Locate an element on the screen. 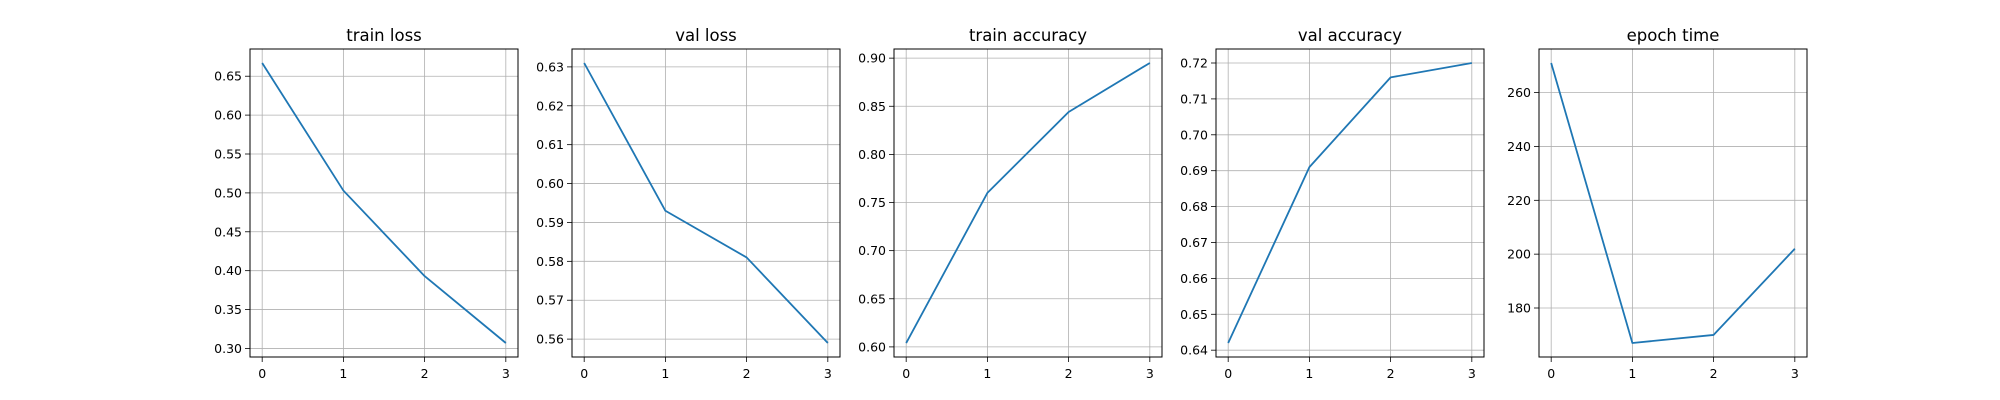 The height and width of the screenshot is (400, 2000). y-tick-label: 0.80 is located at coordinates (872, 154).